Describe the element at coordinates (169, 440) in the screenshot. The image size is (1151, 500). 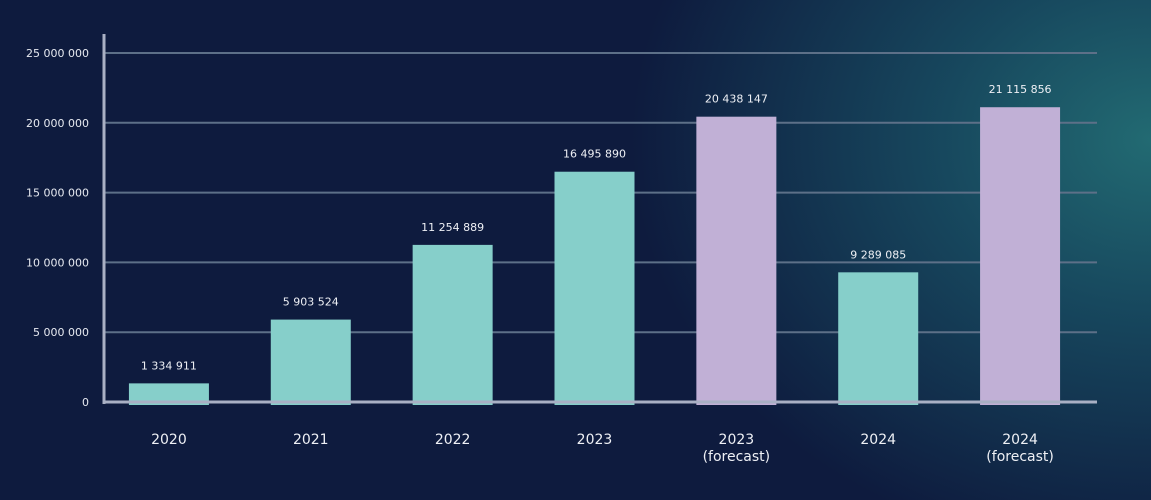
I see `x-tick-label: 2020` at that location.